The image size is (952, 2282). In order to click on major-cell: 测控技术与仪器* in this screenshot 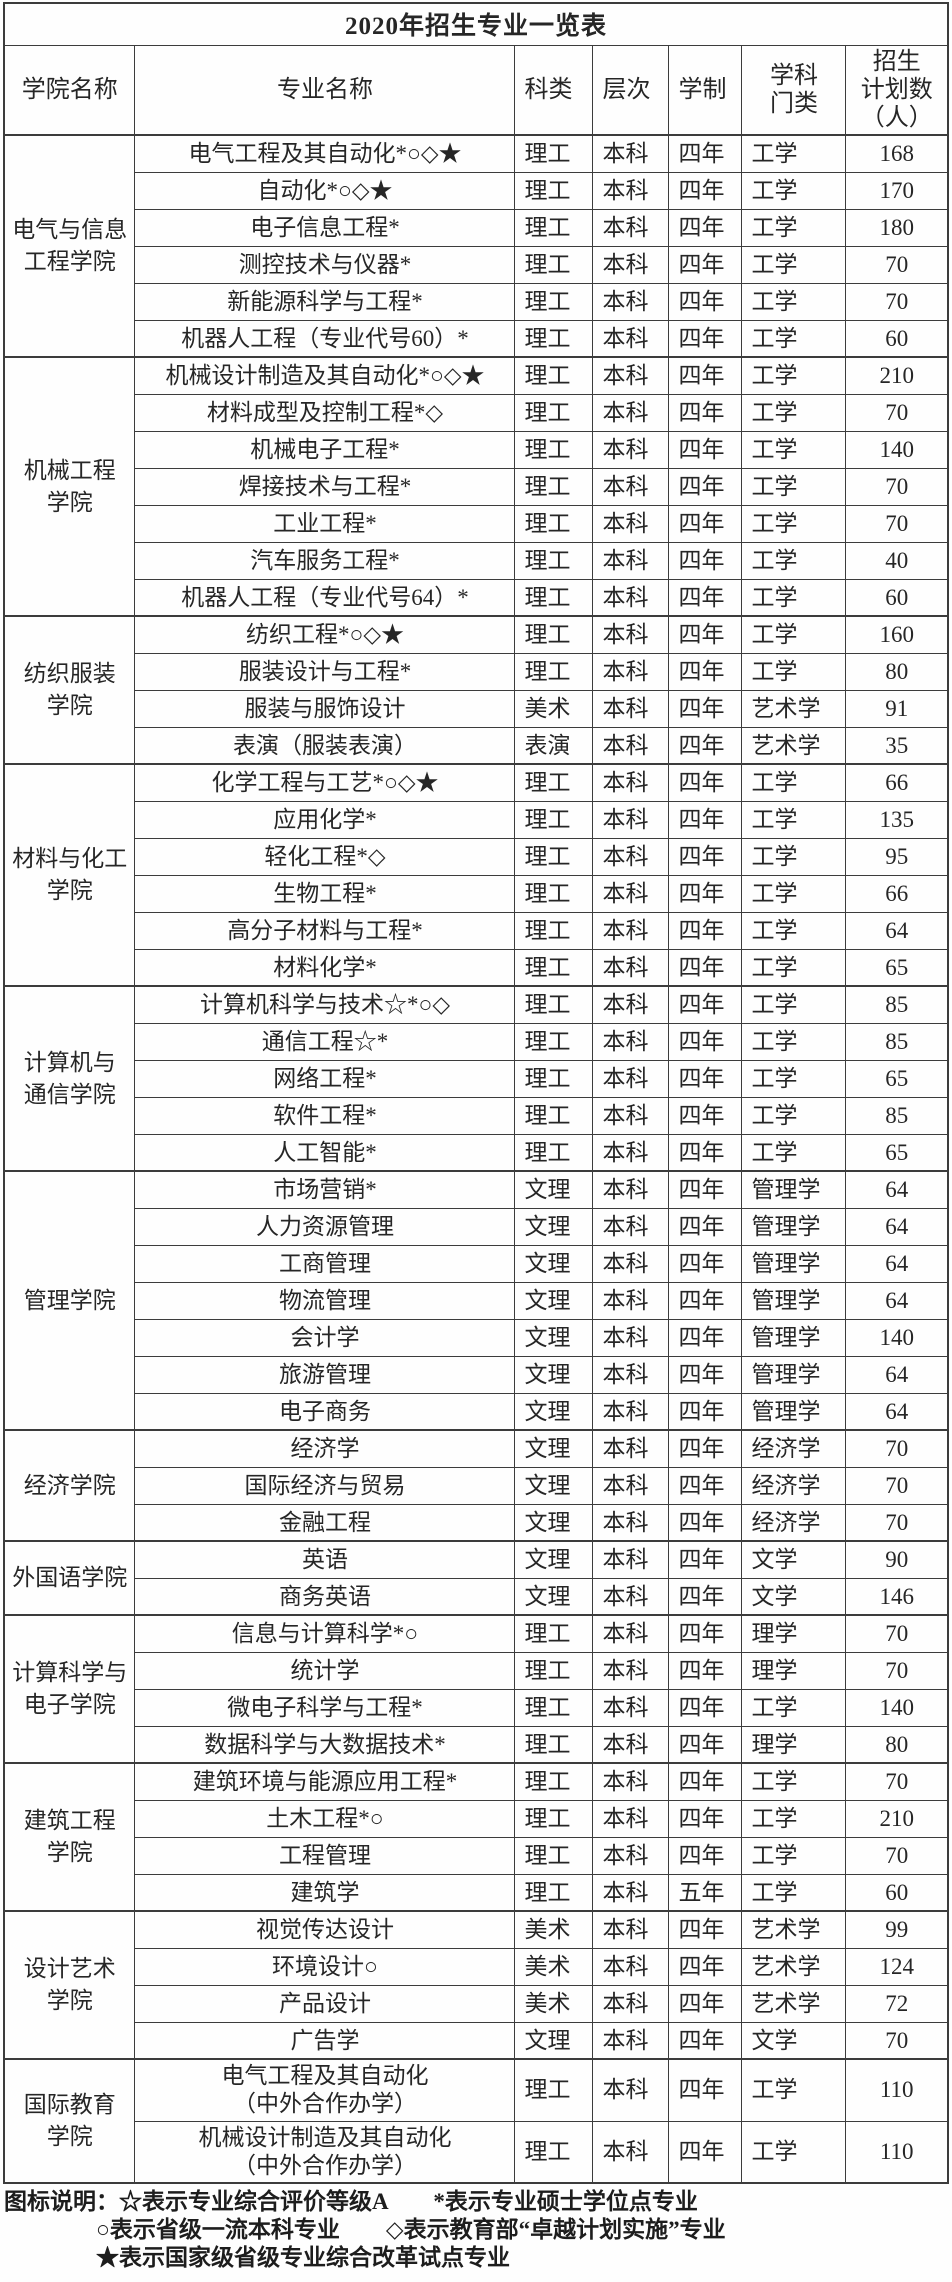, I will do `click(325, 264)`.